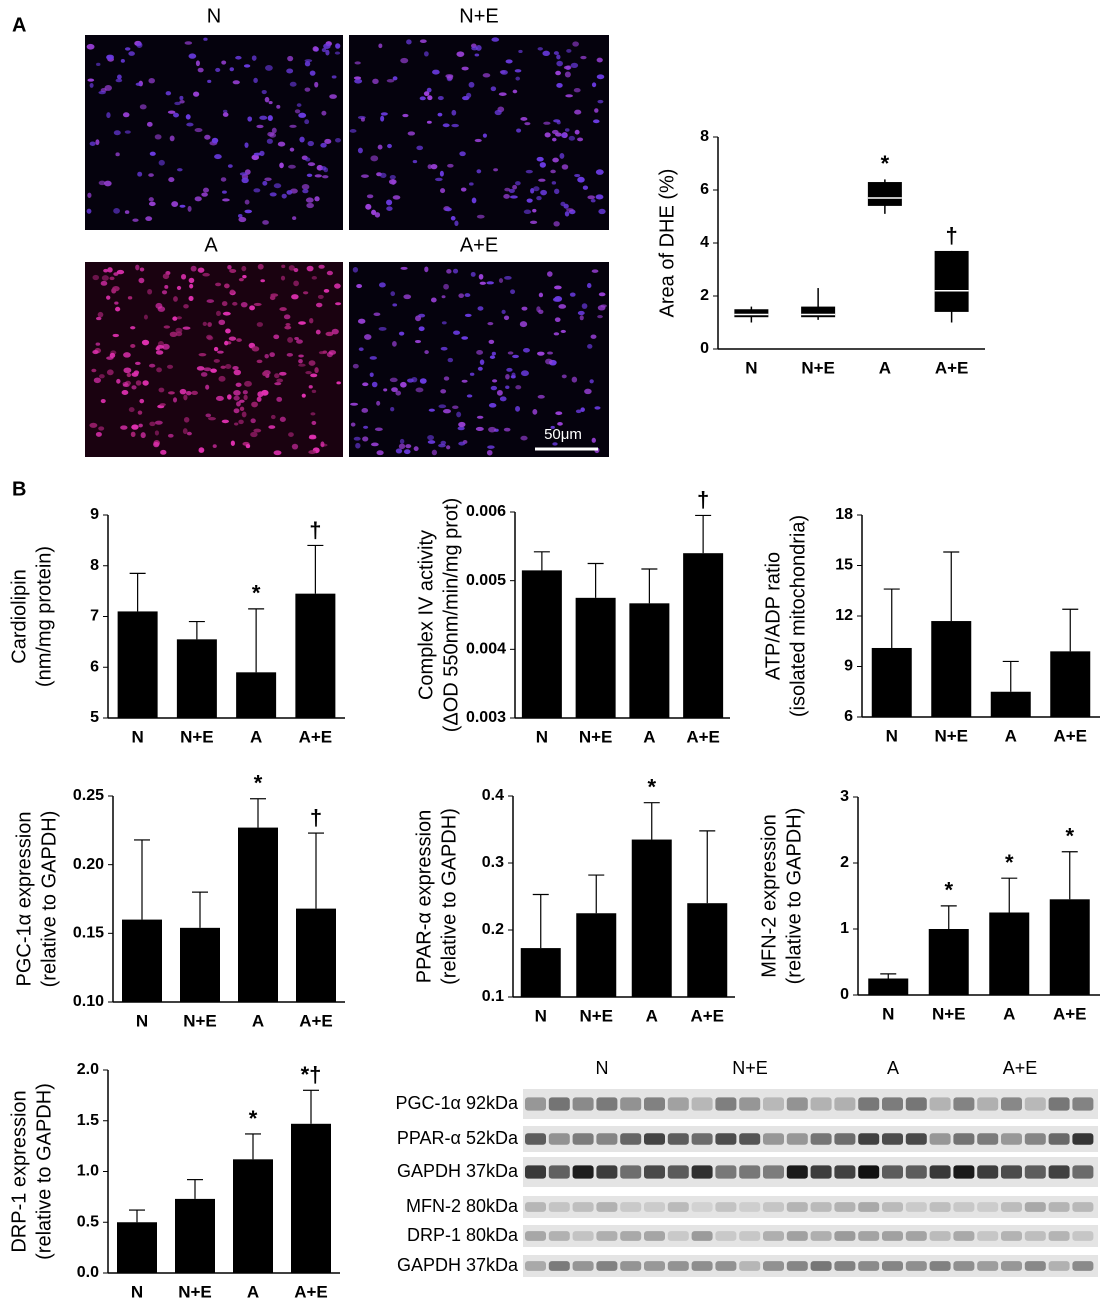  What do you see at coordinates (949, 1013) in the screenshot?
I see `x-tick-label: N+E` at bounding box center [949, 1013].